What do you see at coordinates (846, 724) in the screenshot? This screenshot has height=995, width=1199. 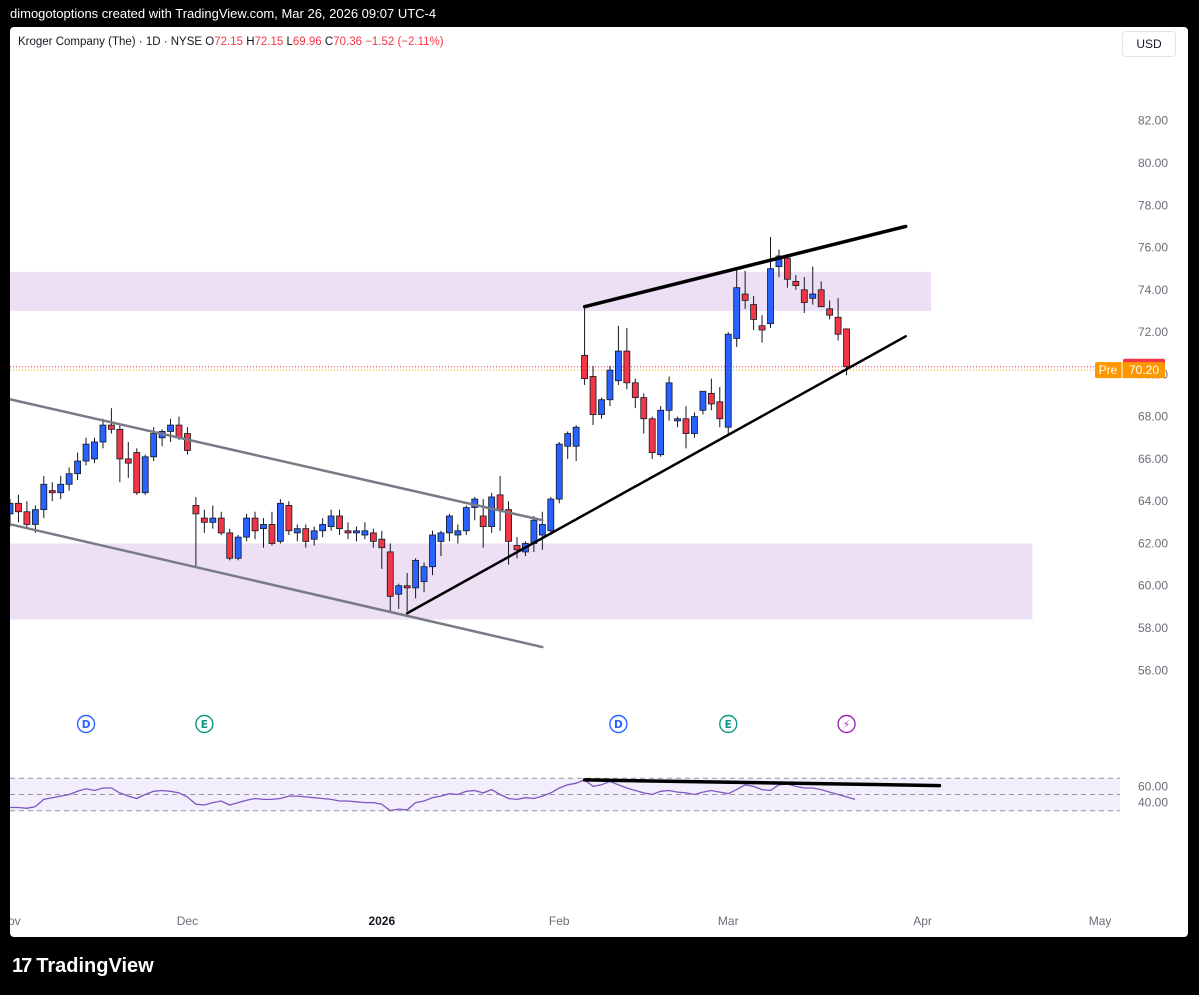 I see `lightning-event-icon` at bounding box center [846, 724].